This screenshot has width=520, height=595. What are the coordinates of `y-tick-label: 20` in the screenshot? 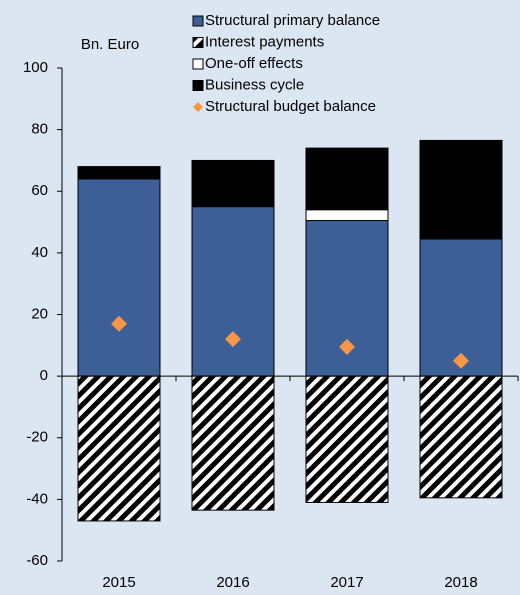 It's located at (39, 313).